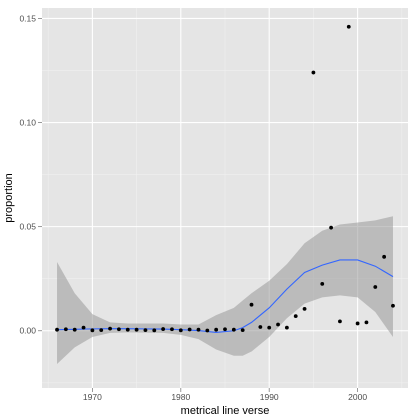  I want to click on x-tick-label: 1990, so click(269, 397).